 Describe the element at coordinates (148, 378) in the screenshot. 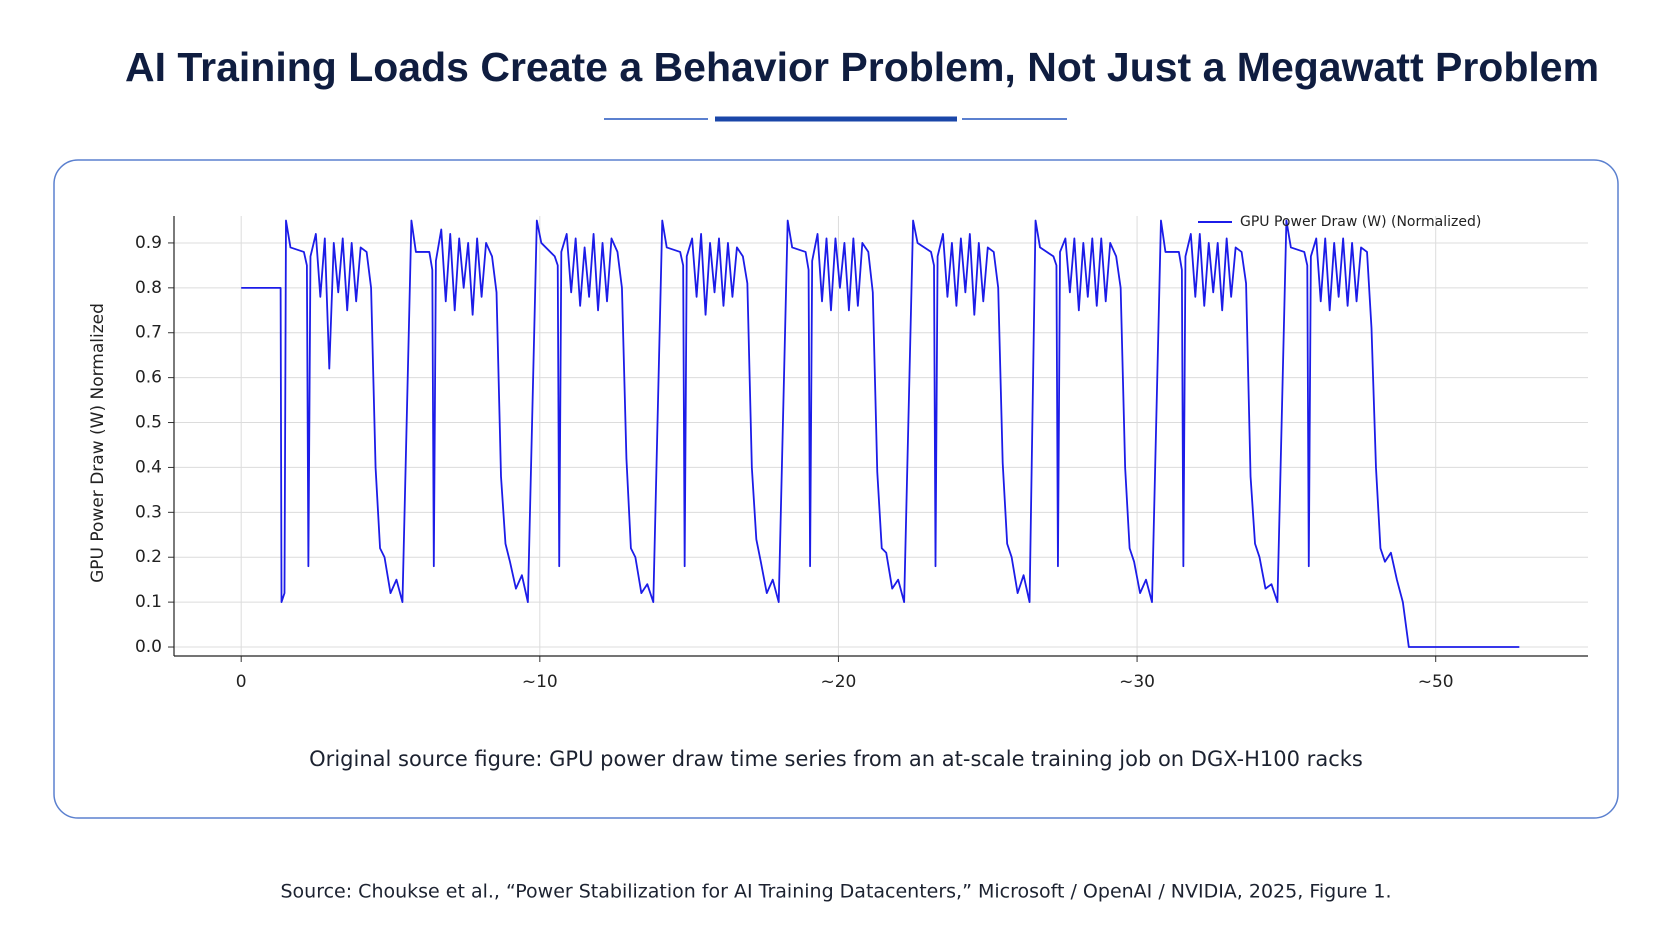

I see `y-tick-label: 0.6` at that location.